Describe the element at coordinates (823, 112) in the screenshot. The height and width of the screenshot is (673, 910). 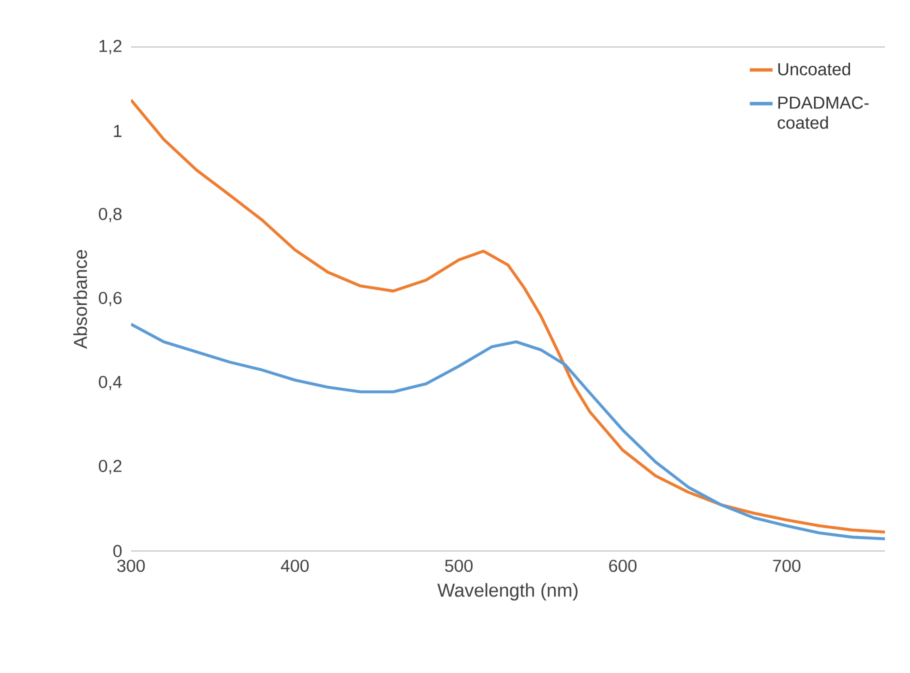
I see `legend-label: PDADMAC-coated` at that location.